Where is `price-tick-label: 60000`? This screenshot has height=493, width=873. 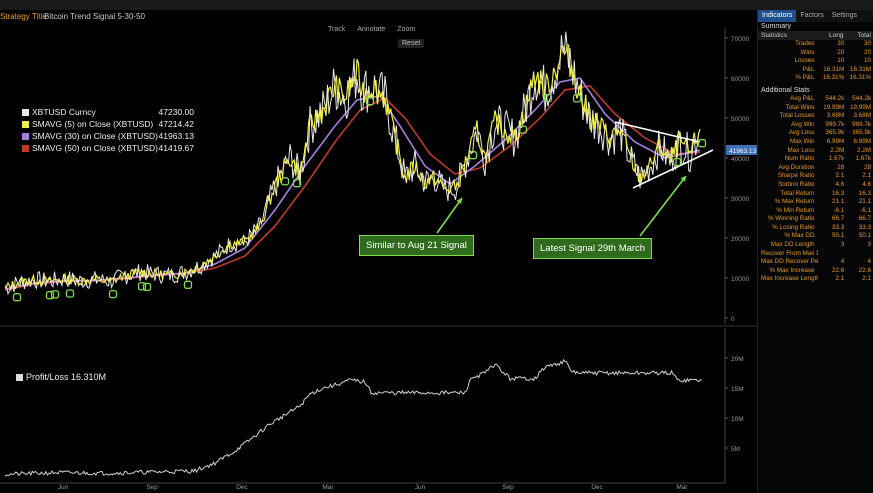 price-tick-label: 60000 is located at coordinates (740, 79).